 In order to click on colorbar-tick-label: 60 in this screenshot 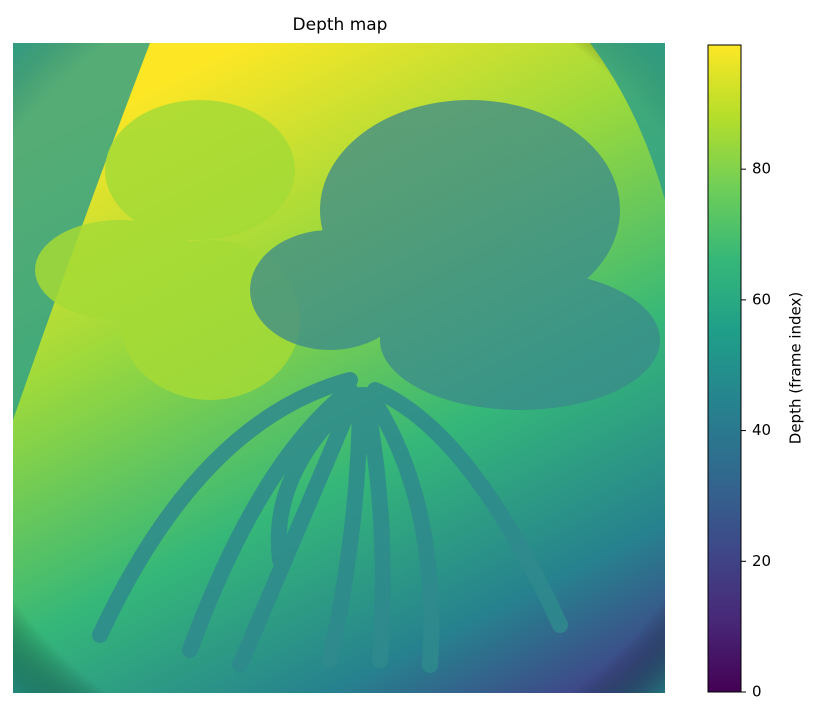, I will do `click(761, 299)`.